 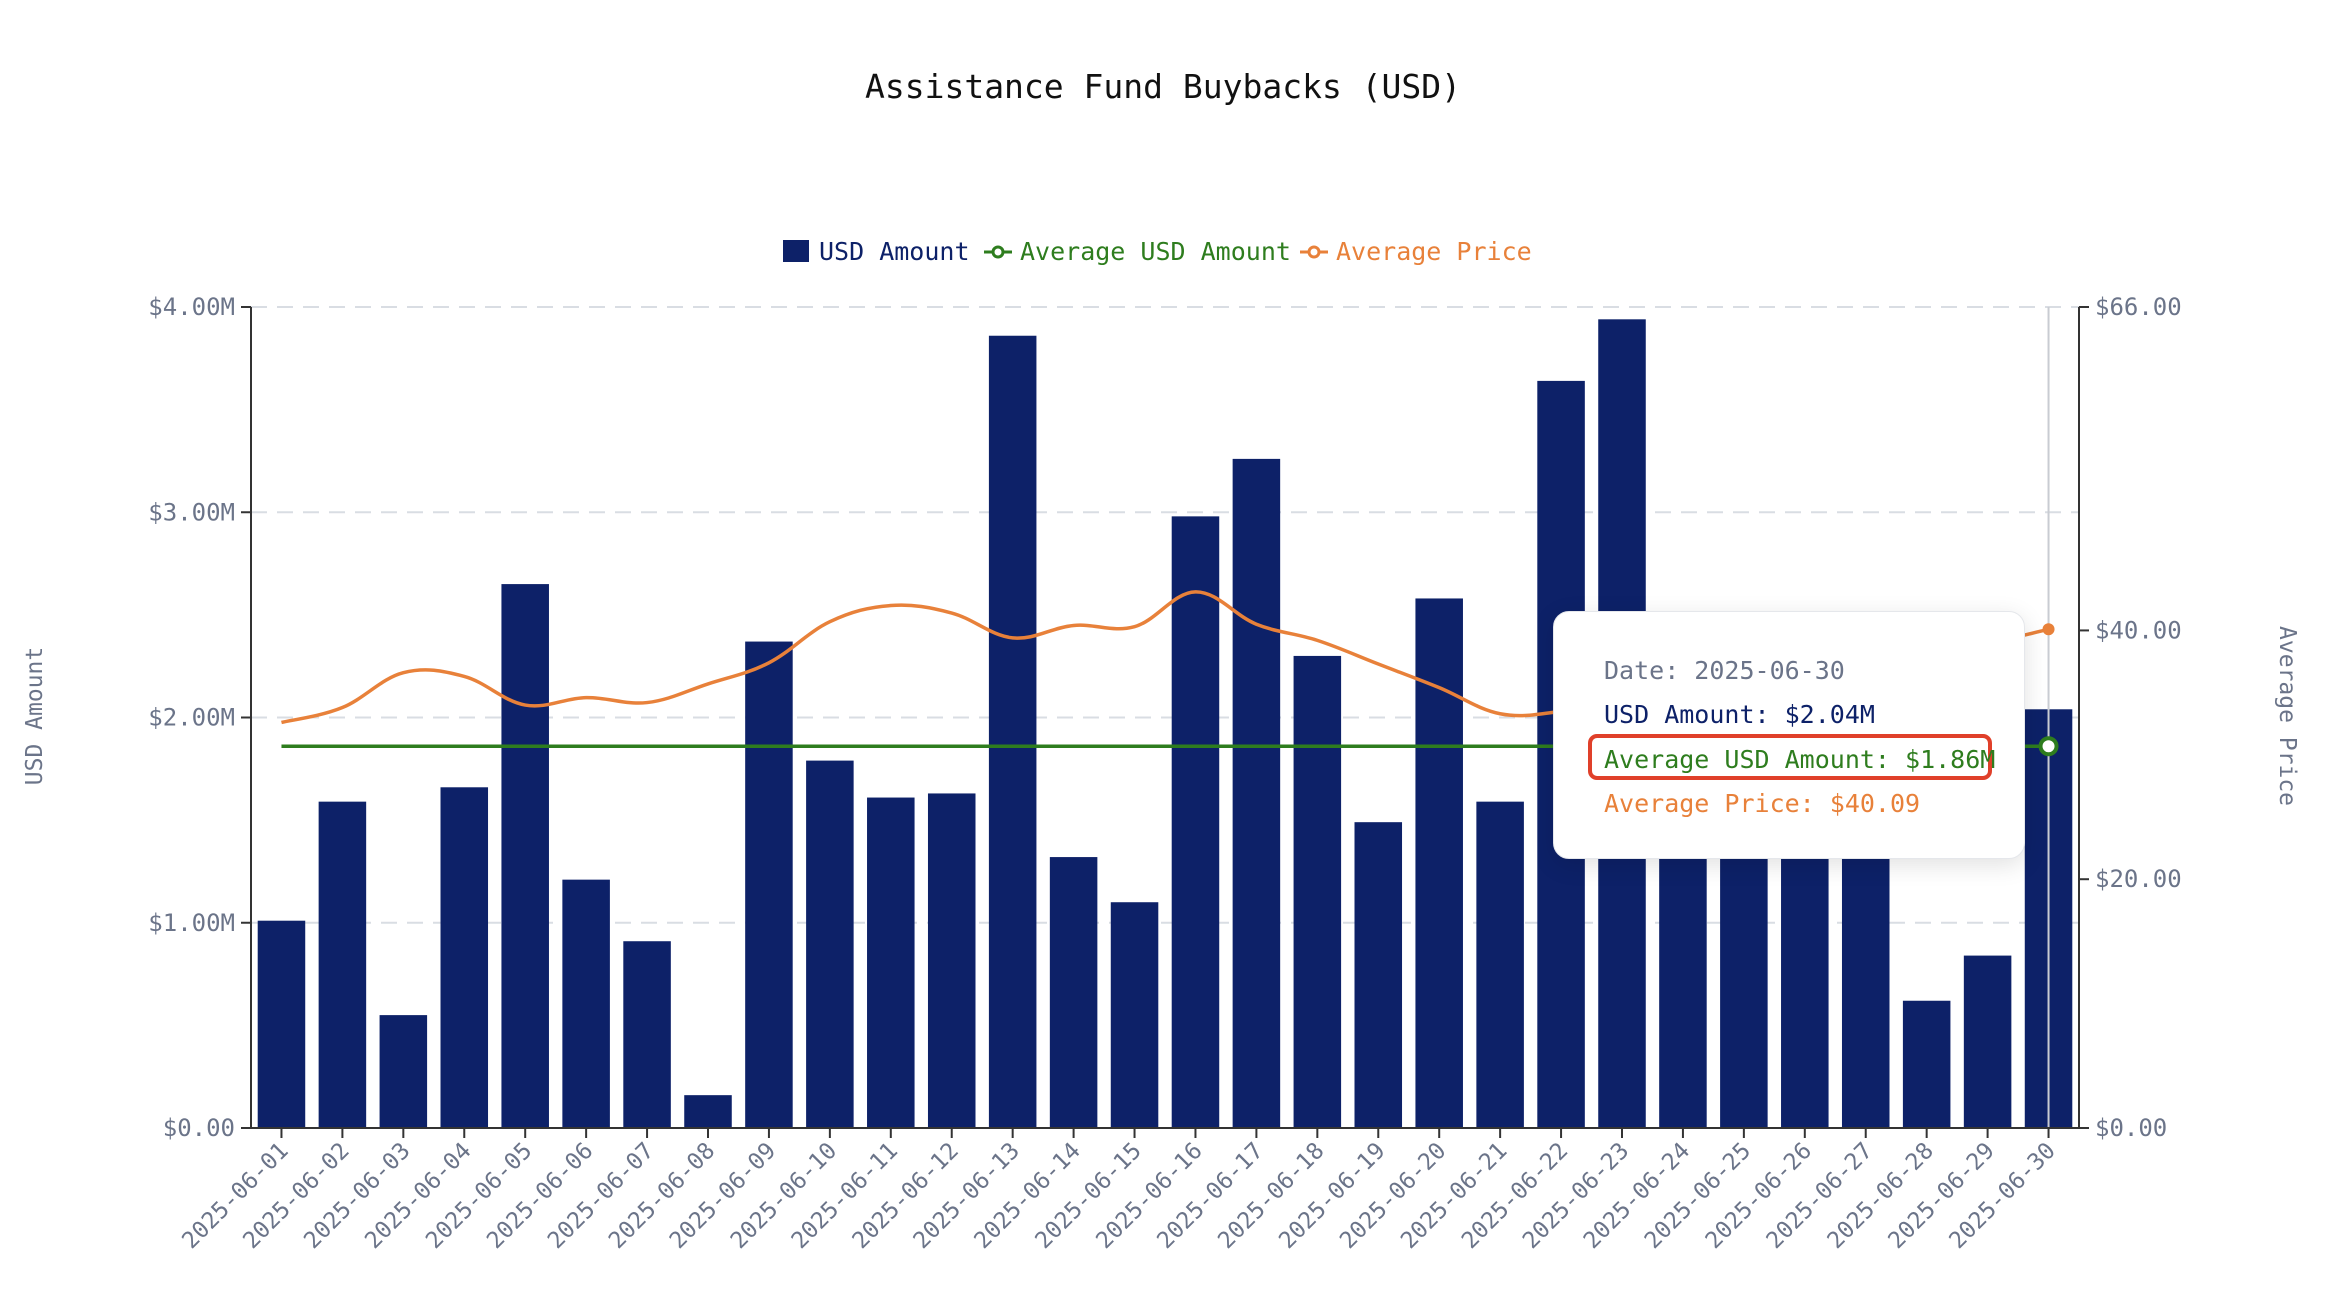 I want to click on y-tick-label: $2.00M, so click(x=191, y=718).